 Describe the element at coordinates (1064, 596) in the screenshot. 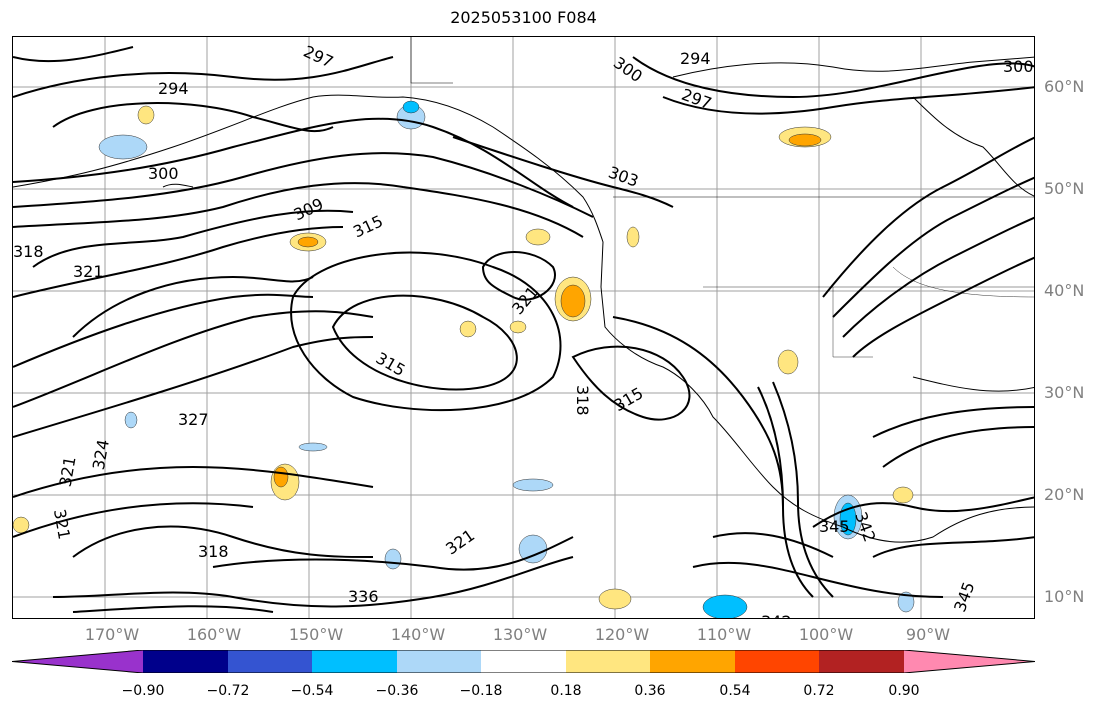

I see `lat-label: 10°N` at that location.